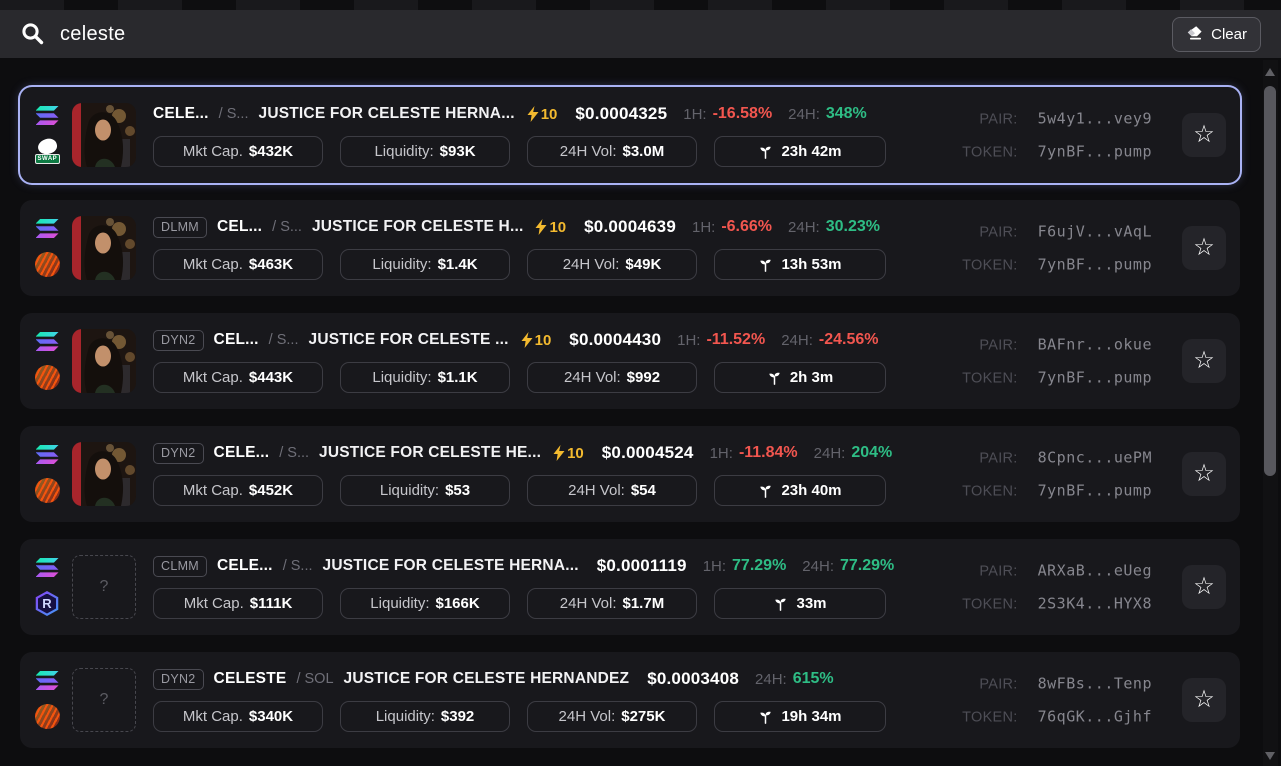  Describe the element at coordinates (457, 151) in the screenshot. I see `liquidity-value: $93K` at that location.